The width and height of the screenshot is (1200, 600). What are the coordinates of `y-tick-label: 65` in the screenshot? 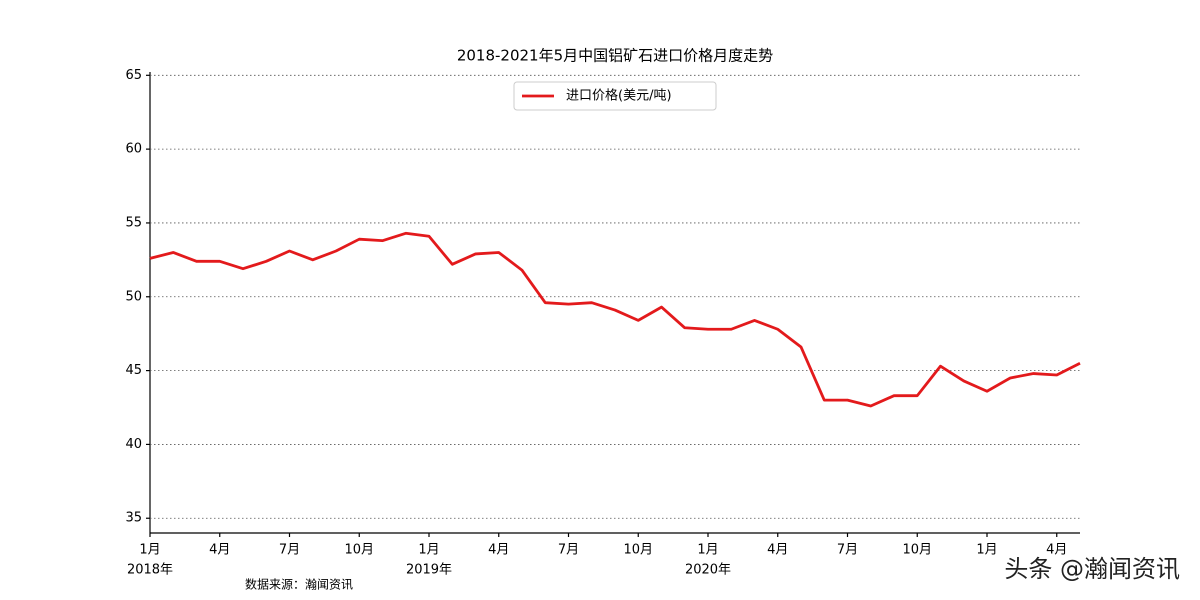 It's located at (133, 75).